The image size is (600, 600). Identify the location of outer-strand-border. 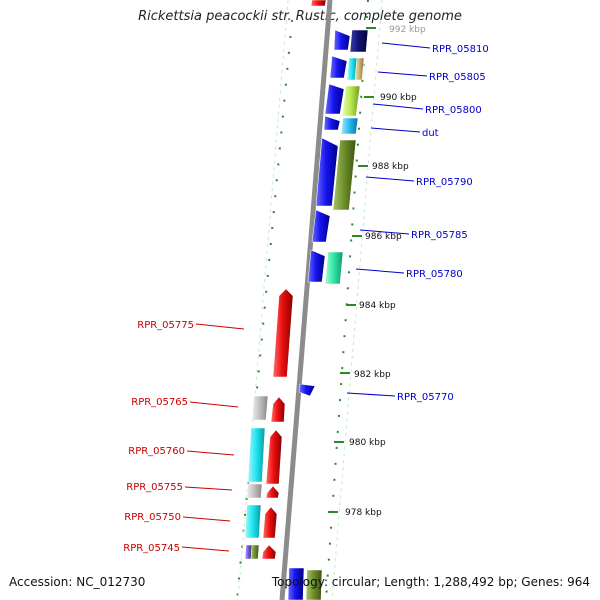
(357, 300).